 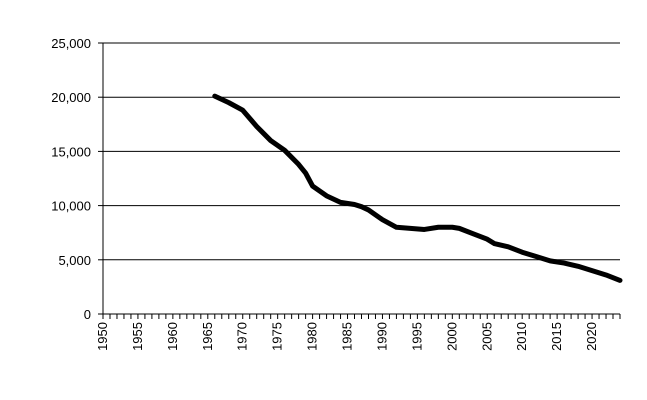 I want to click on x-tick-label: 1995, so click(x=416, y=336).